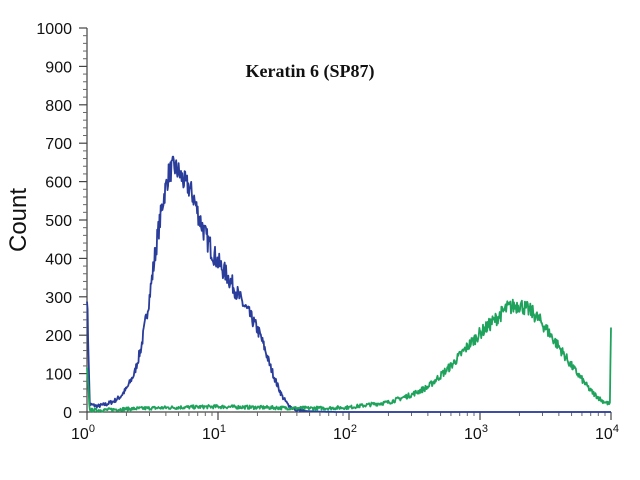  I want to click on y-tick-label: 0, so click(67, 413).